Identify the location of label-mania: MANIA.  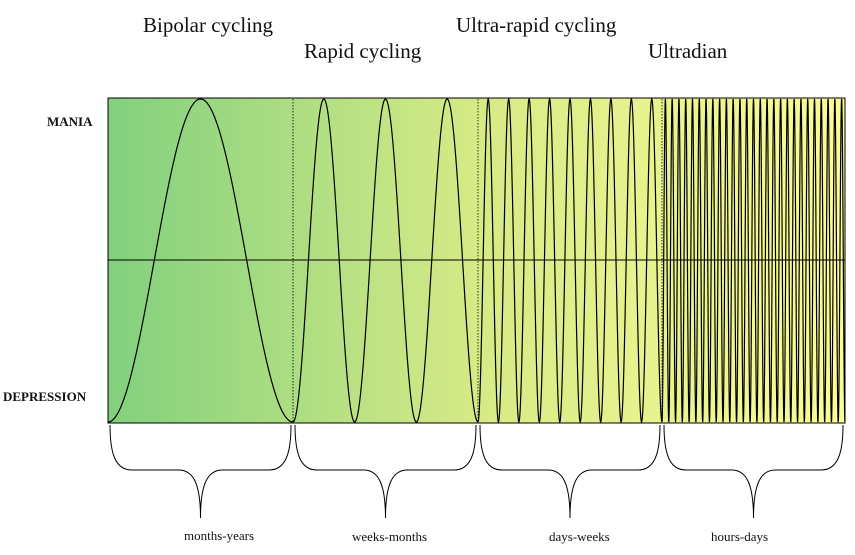
(70, 121).